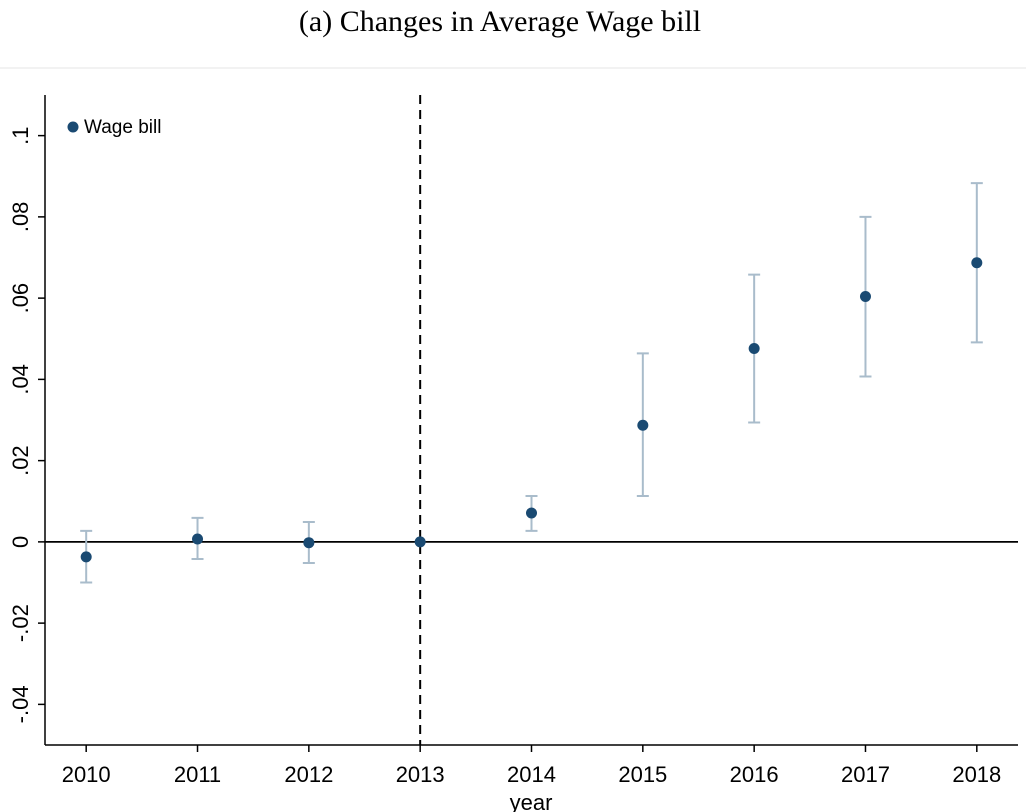  What do you see at coordinates (976, 774) in the screenshot?
I see `x-tick-label: 2018` at bounding box center [976, 774].